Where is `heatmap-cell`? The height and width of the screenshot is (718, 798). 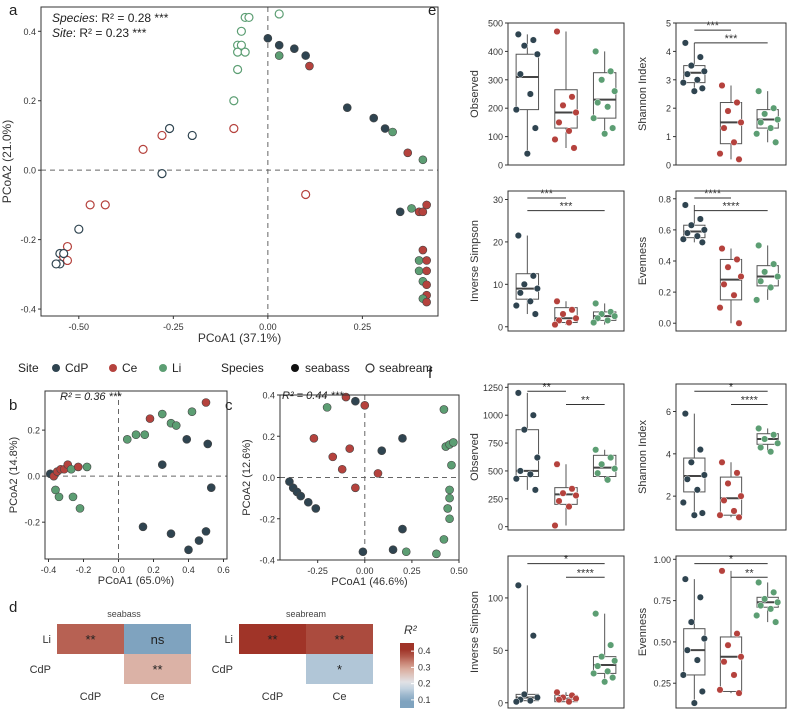
heatmap-cell is located at coordinates (157, 669).